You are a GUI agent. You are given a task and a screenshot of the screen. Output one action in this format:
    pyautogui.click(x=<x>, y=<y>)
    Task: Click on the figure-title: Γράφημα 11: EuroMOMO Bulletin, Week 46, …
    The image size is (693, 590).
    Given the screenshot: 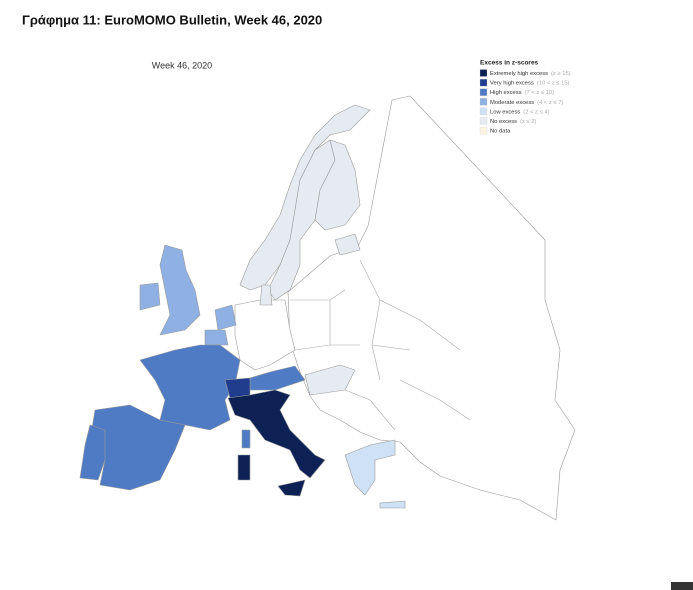 What is the action you would take?
    pyautogui.click(x=172, y=19)
    